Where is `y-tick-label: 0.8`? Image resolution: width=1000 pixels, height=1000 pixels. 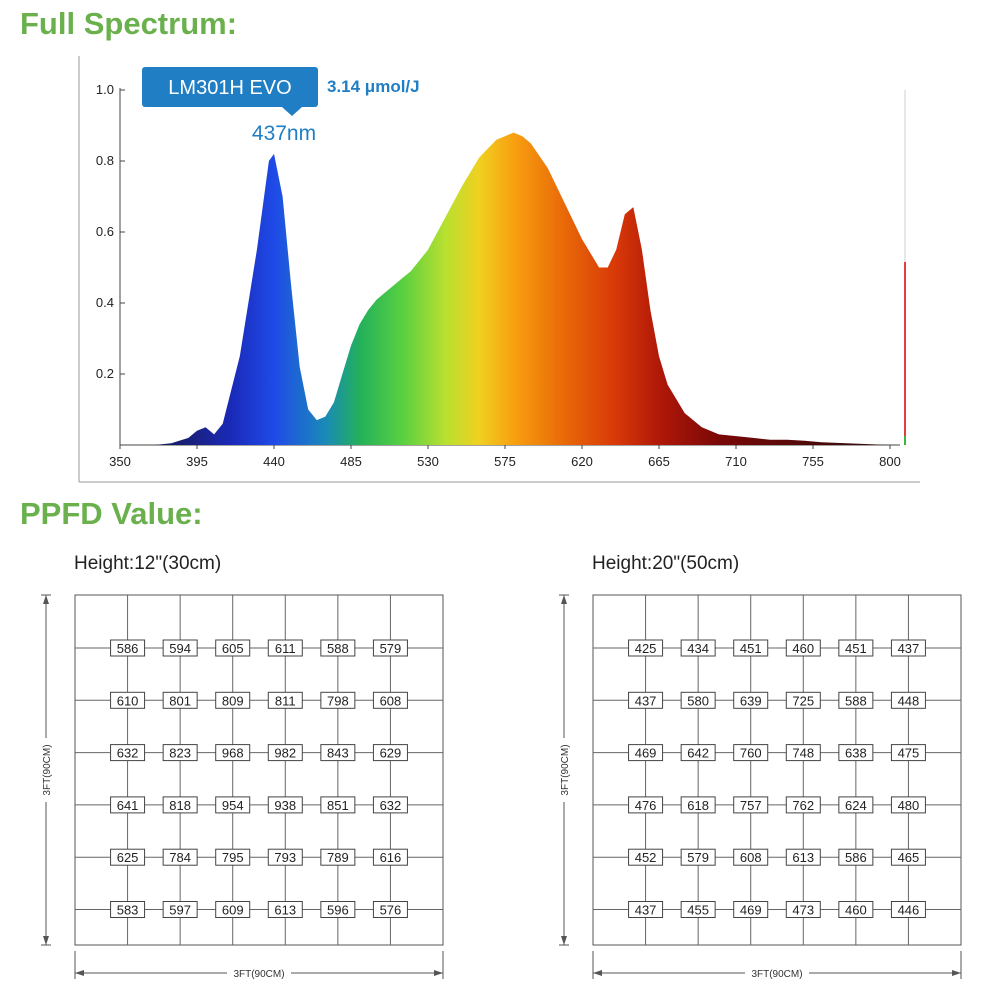
y-tick-label: 0.8 is located at coordinates (105, 160).